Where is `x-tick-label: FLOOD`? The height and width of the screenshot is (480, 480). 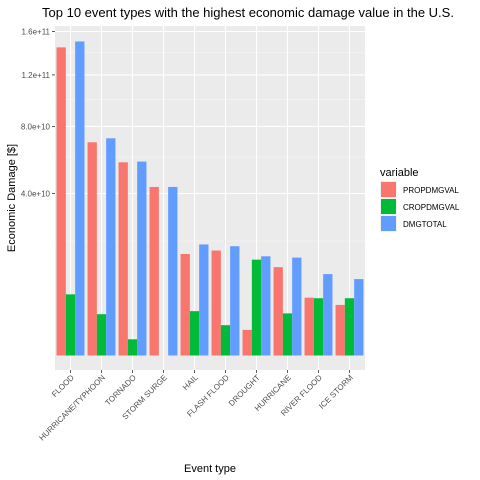 x-tick-label: FLOOD is located at coordinates (63, 386).